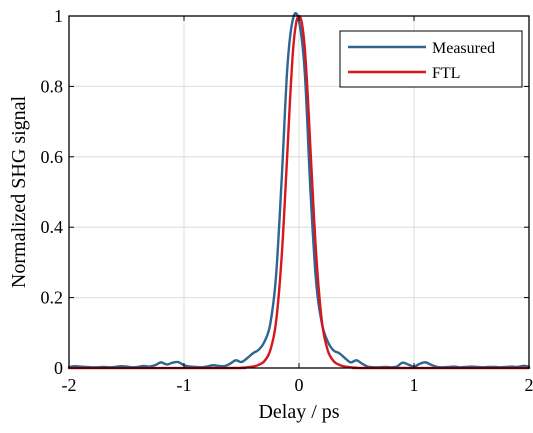  What do you see at coordinates (19, 191) in the screenshot?
I see `y-axis-label: Normalized SHG signal` at bounding box center [19, 191].